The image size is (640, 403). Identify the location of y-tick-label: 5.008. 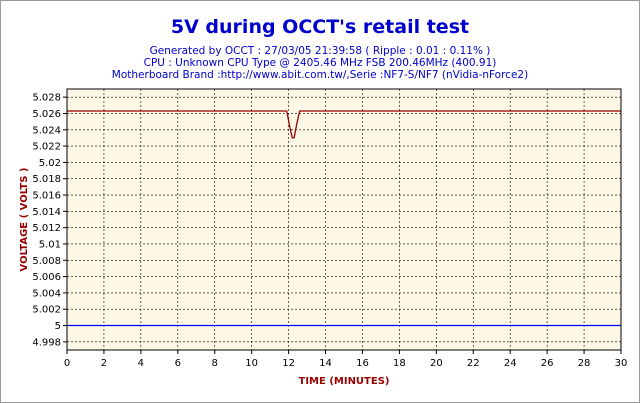
(46, 261).